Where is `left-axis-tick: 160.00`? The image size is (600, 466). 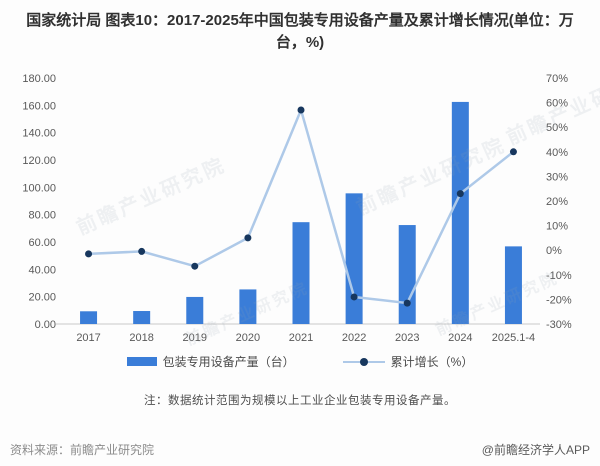
left-axis-tick: 160.00 is located at coordinates (39, 106).